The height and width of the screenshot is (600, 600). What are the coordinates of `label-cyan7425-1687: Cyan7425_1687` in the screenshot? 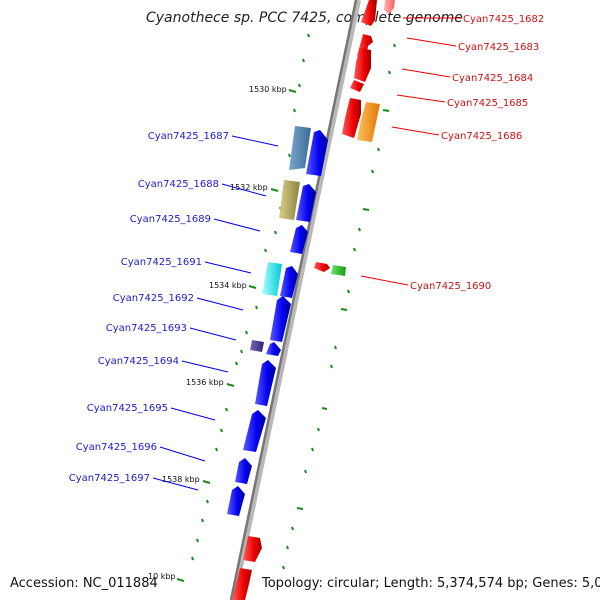 It's located at (188, 136).